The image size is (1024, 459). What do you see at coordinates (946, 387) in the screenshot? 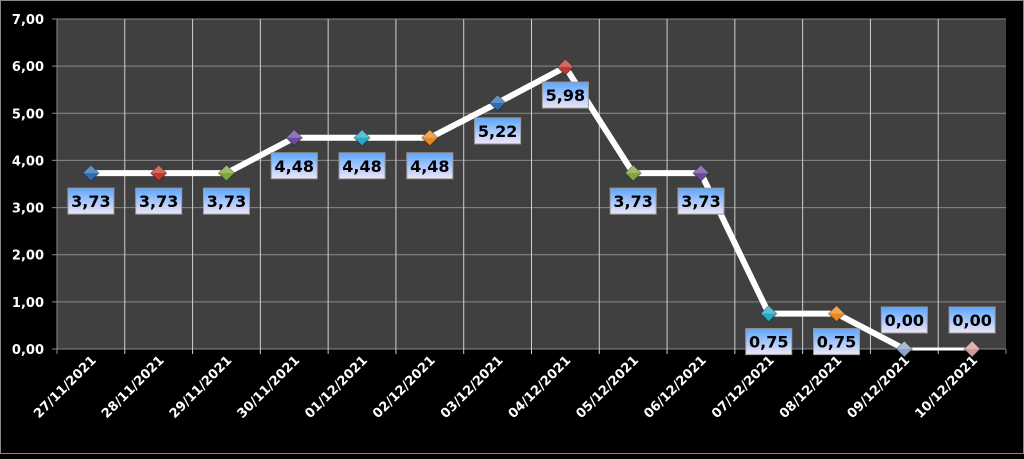
I see `x-tick-label: 10/12/2021` at bounding box center [946, 387].